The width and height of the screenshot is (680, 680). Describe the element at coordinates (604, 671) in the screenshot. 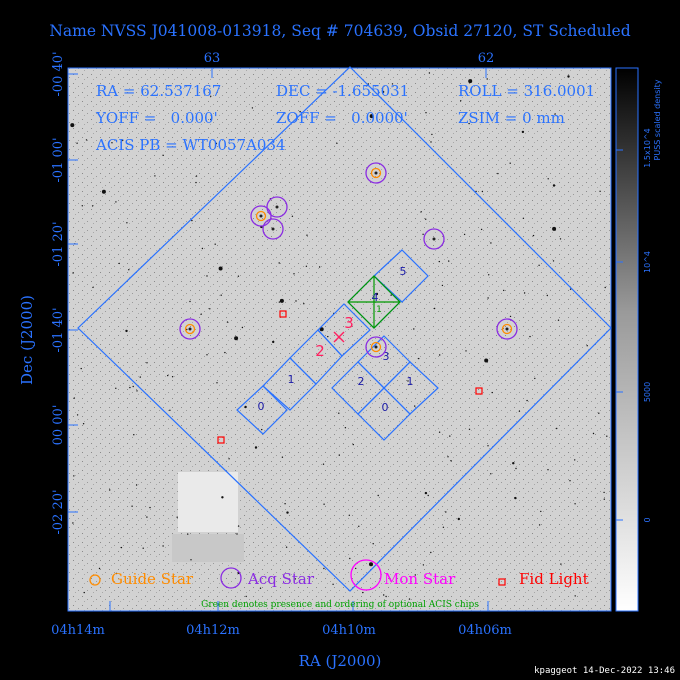

I see `footer-stamp: kpaggeot 14-Dec-2022 13:46` at that location.